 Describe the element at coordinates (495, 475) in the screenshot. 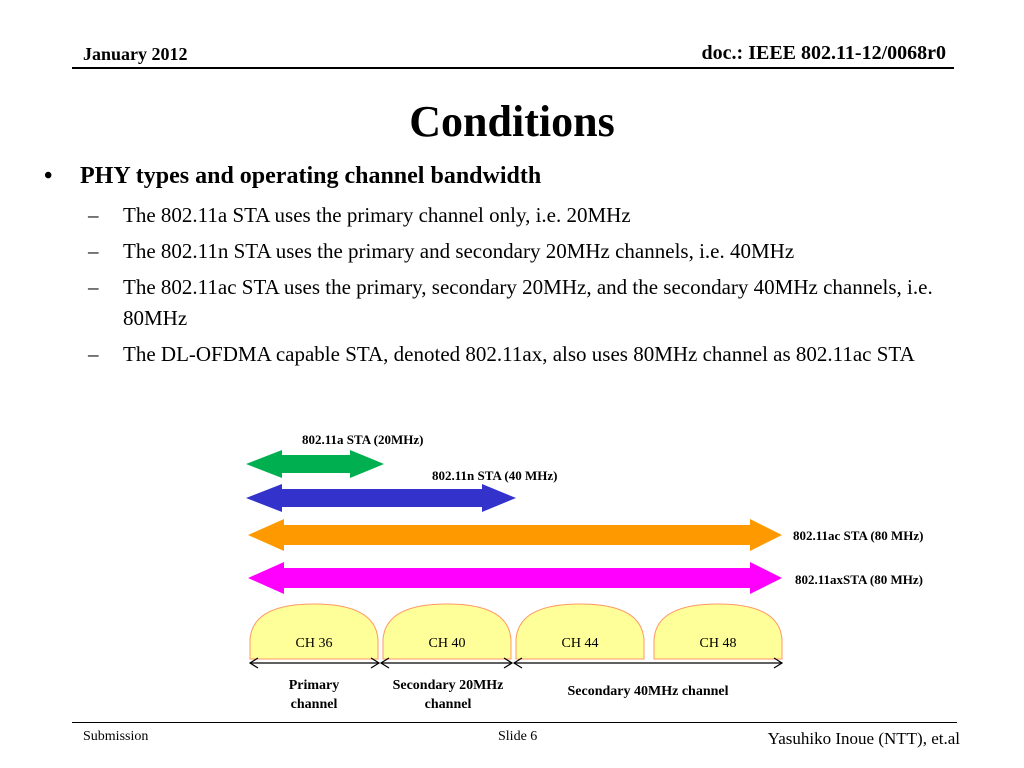

I see `label-11n: 802.11n STA (40 MHz)` at that location.